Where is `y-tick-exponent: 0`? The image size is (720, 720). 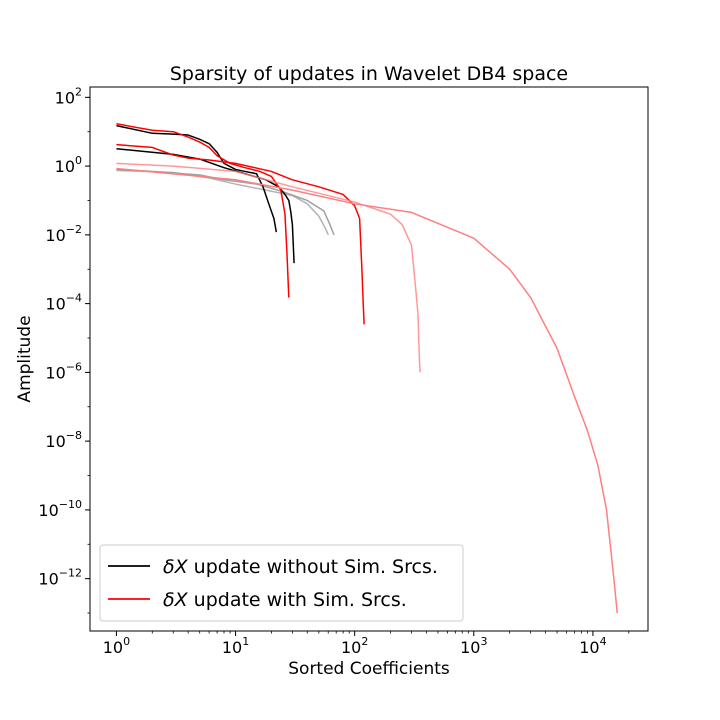 y-tick-exponent: 0 is located at coordinates (78, 160).